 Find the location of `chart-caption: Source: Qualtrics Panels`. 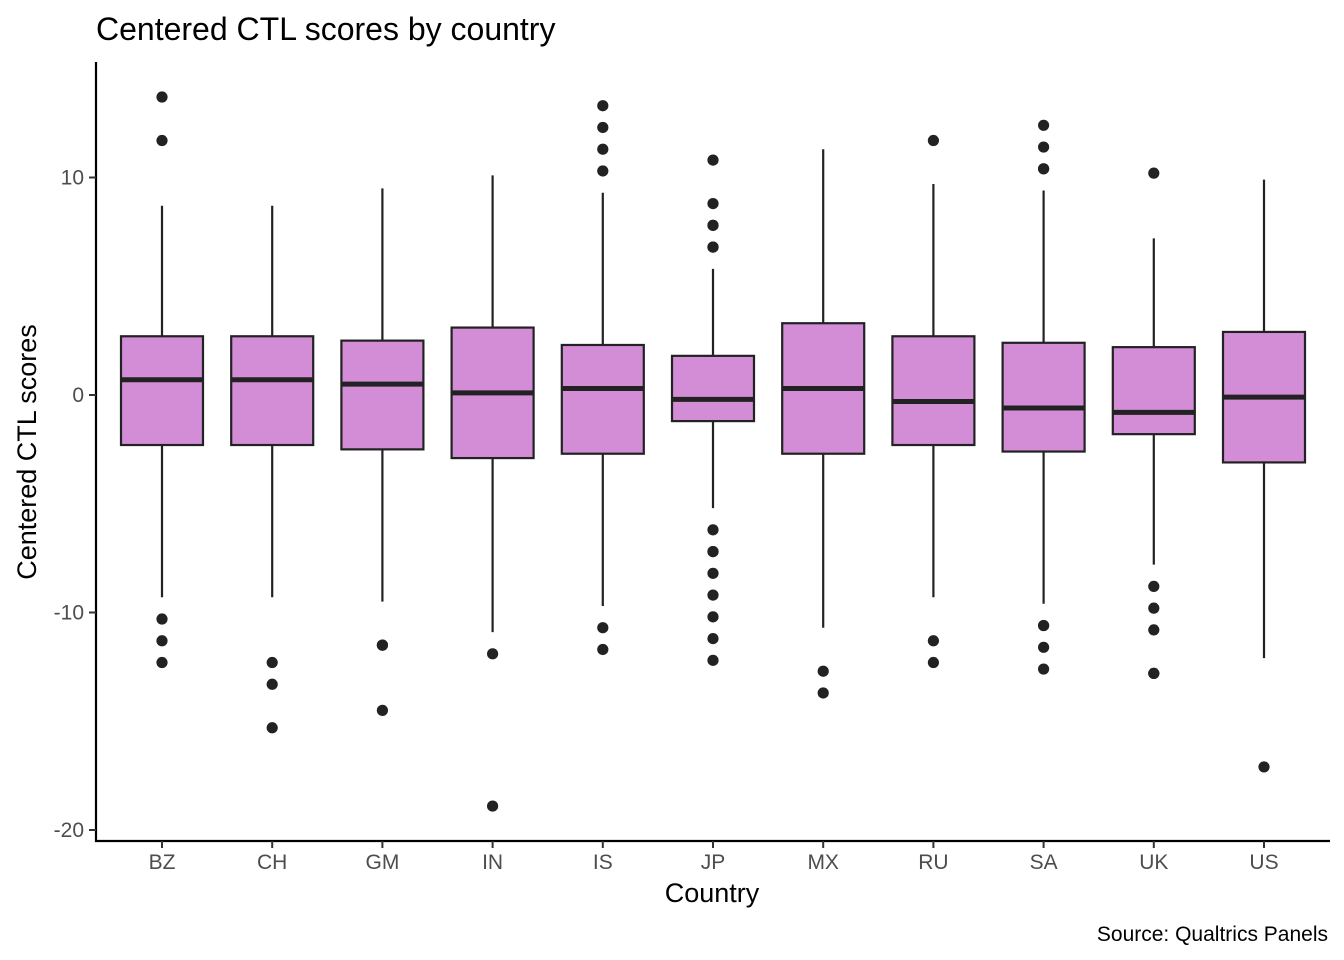

chart-caption: Source: Qualtrics Panels is located at coordinates (1212, 934).